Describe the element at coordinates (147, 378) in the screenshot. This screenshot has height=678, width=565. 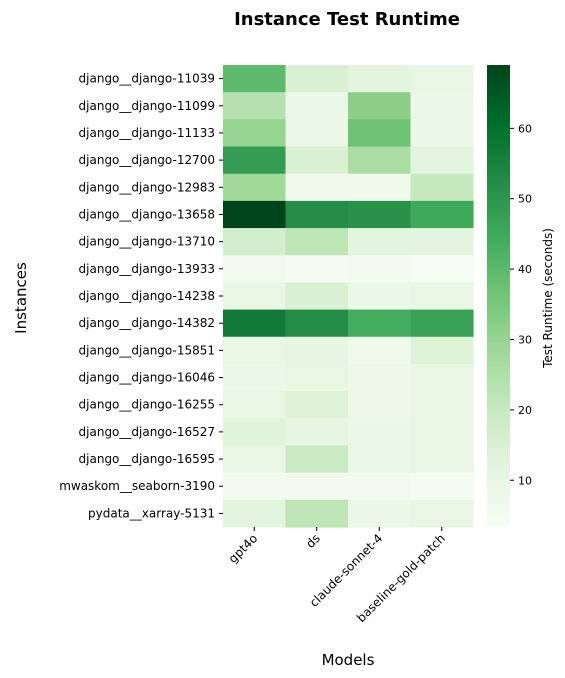
I see `y-tick-label: django__django-16046` at that location.